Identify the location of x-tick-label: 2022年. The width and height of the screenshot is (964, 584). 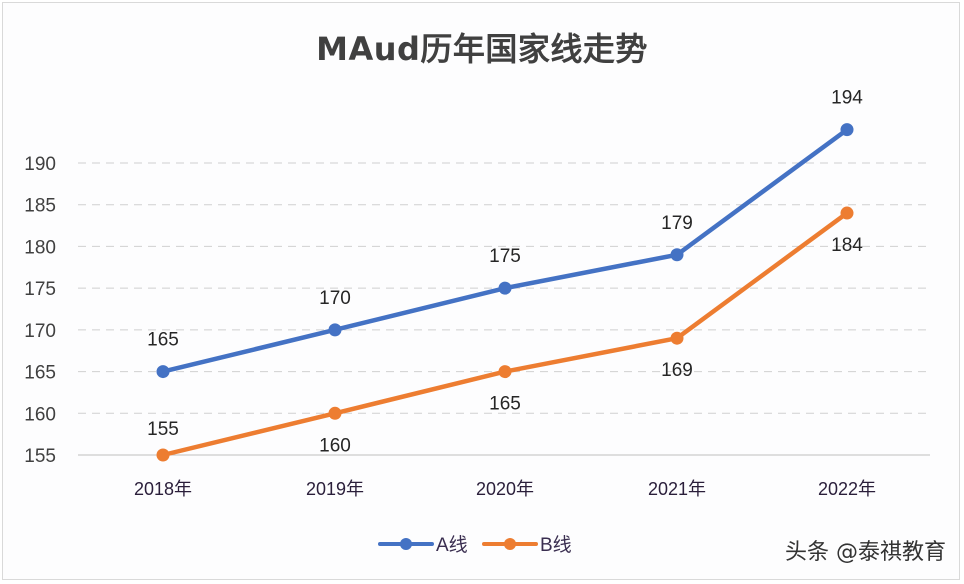
(847, 489).